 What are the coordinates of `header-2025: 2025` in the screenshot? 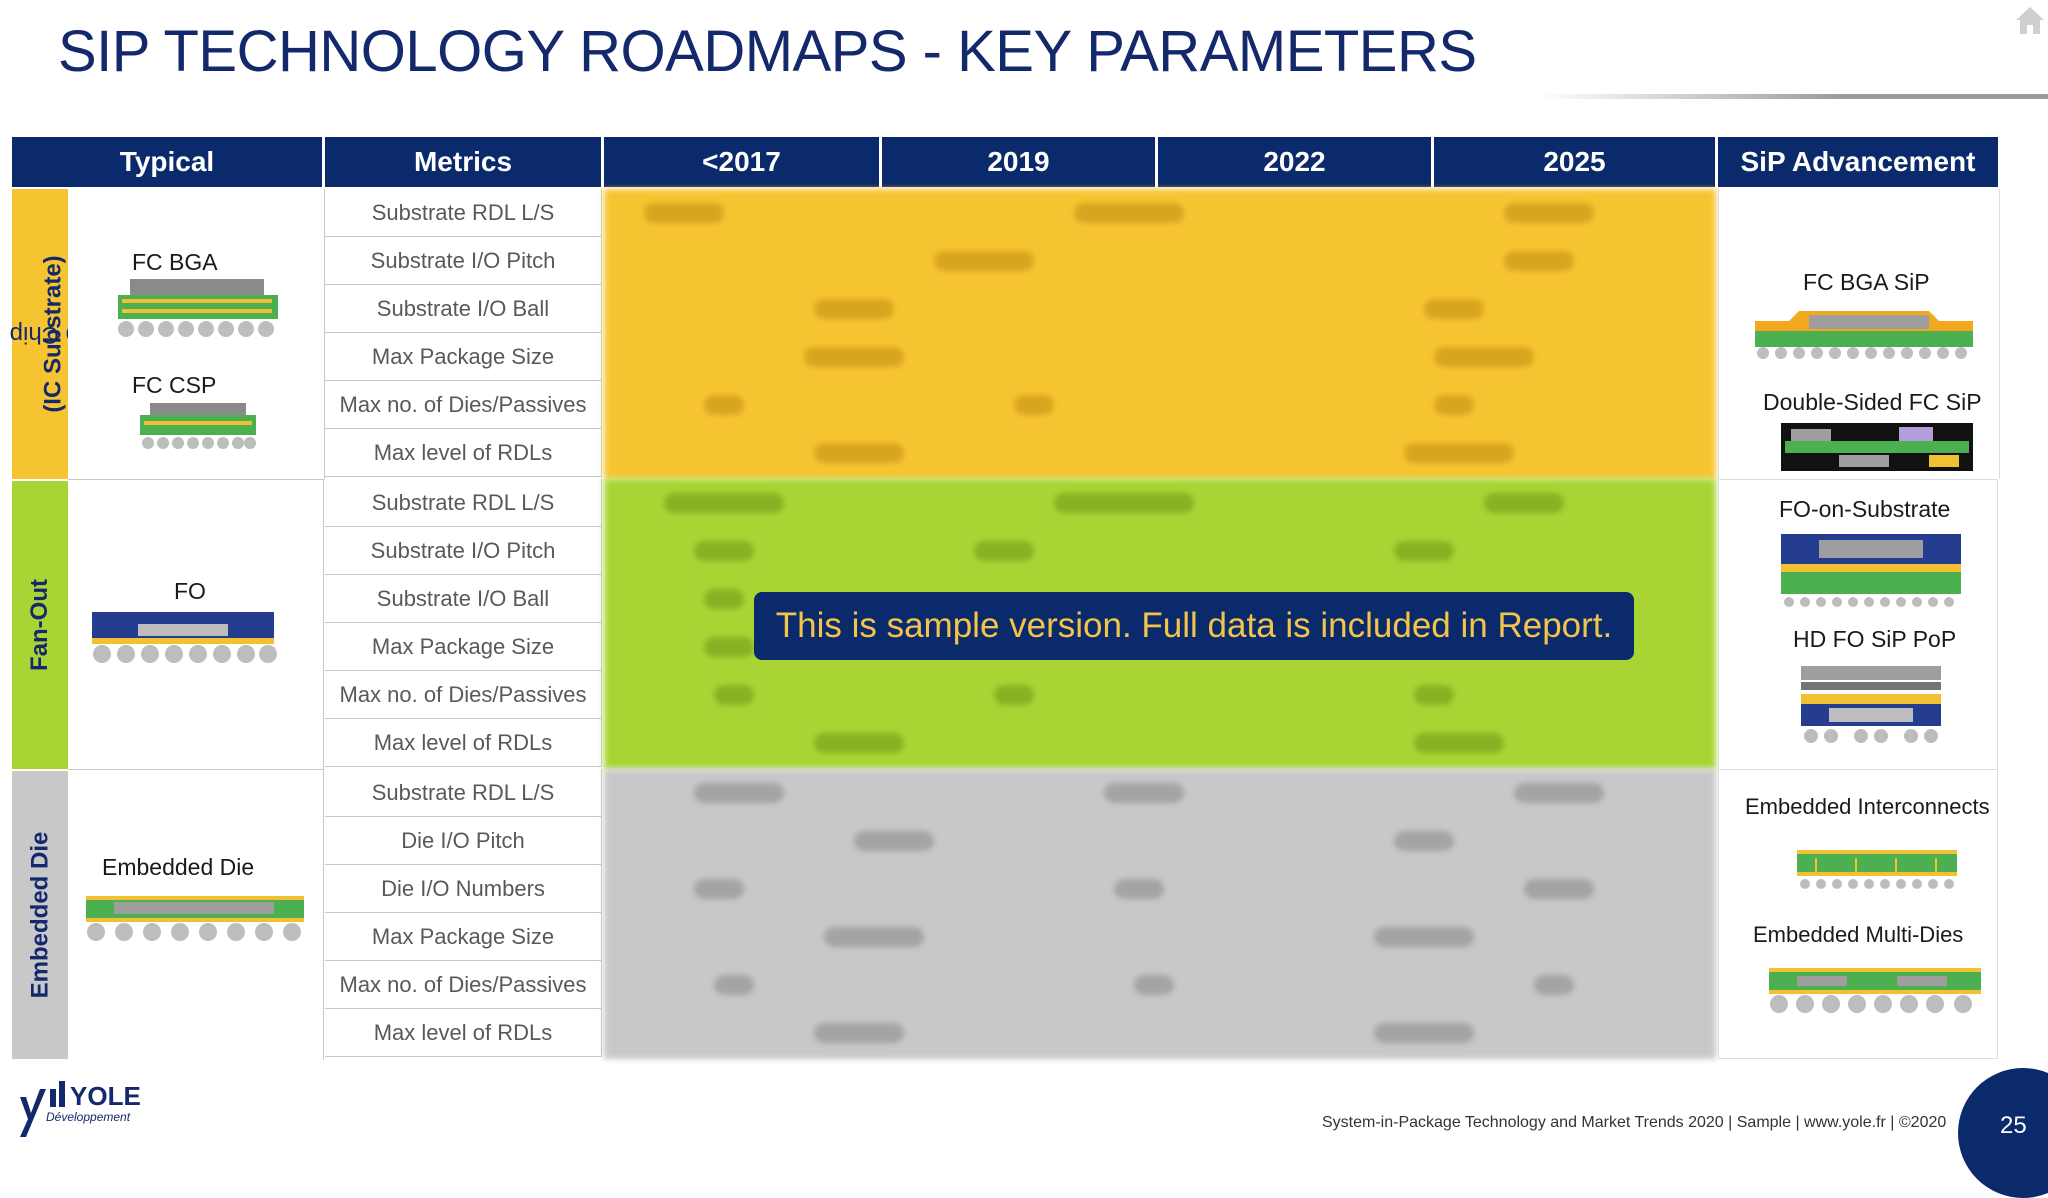 It's located at (1576, 162).